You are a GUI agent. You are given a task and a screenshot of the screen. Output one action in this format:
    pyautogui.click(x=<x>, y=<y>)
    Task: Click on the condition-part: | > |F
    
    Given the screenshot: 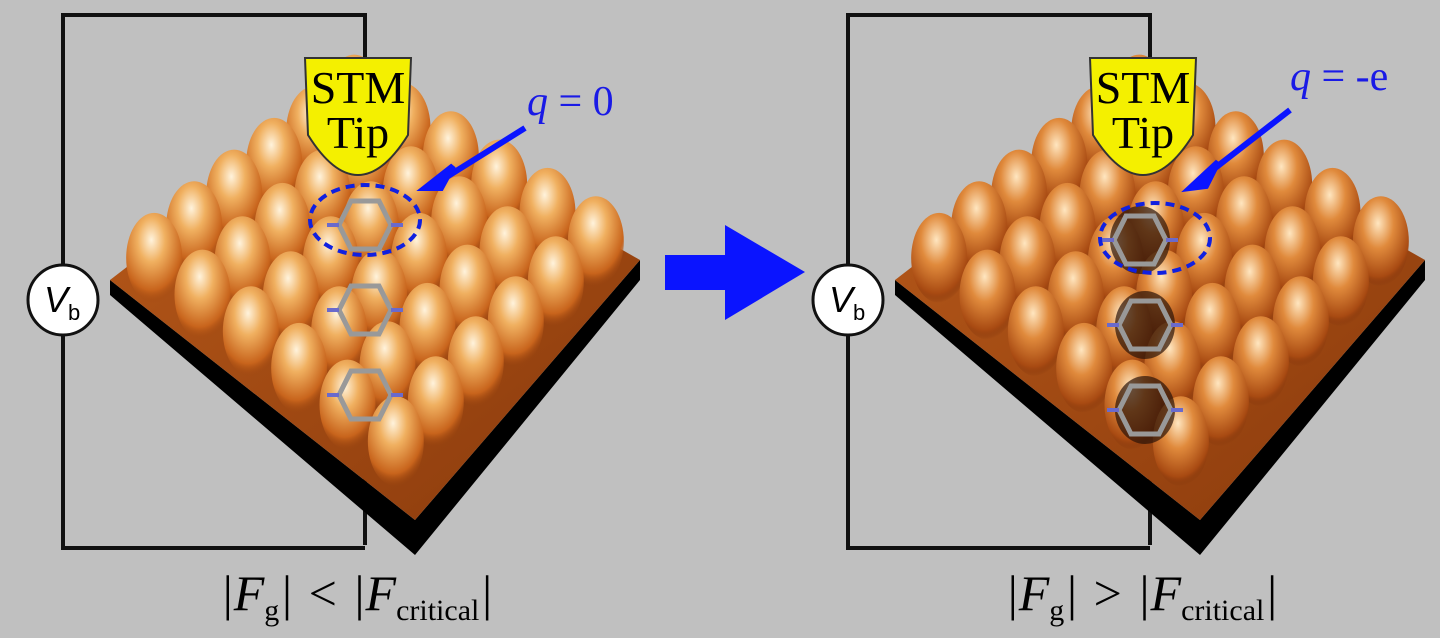 What is the action you would take?
    pyautogui.click(x=1122, y=593)
    